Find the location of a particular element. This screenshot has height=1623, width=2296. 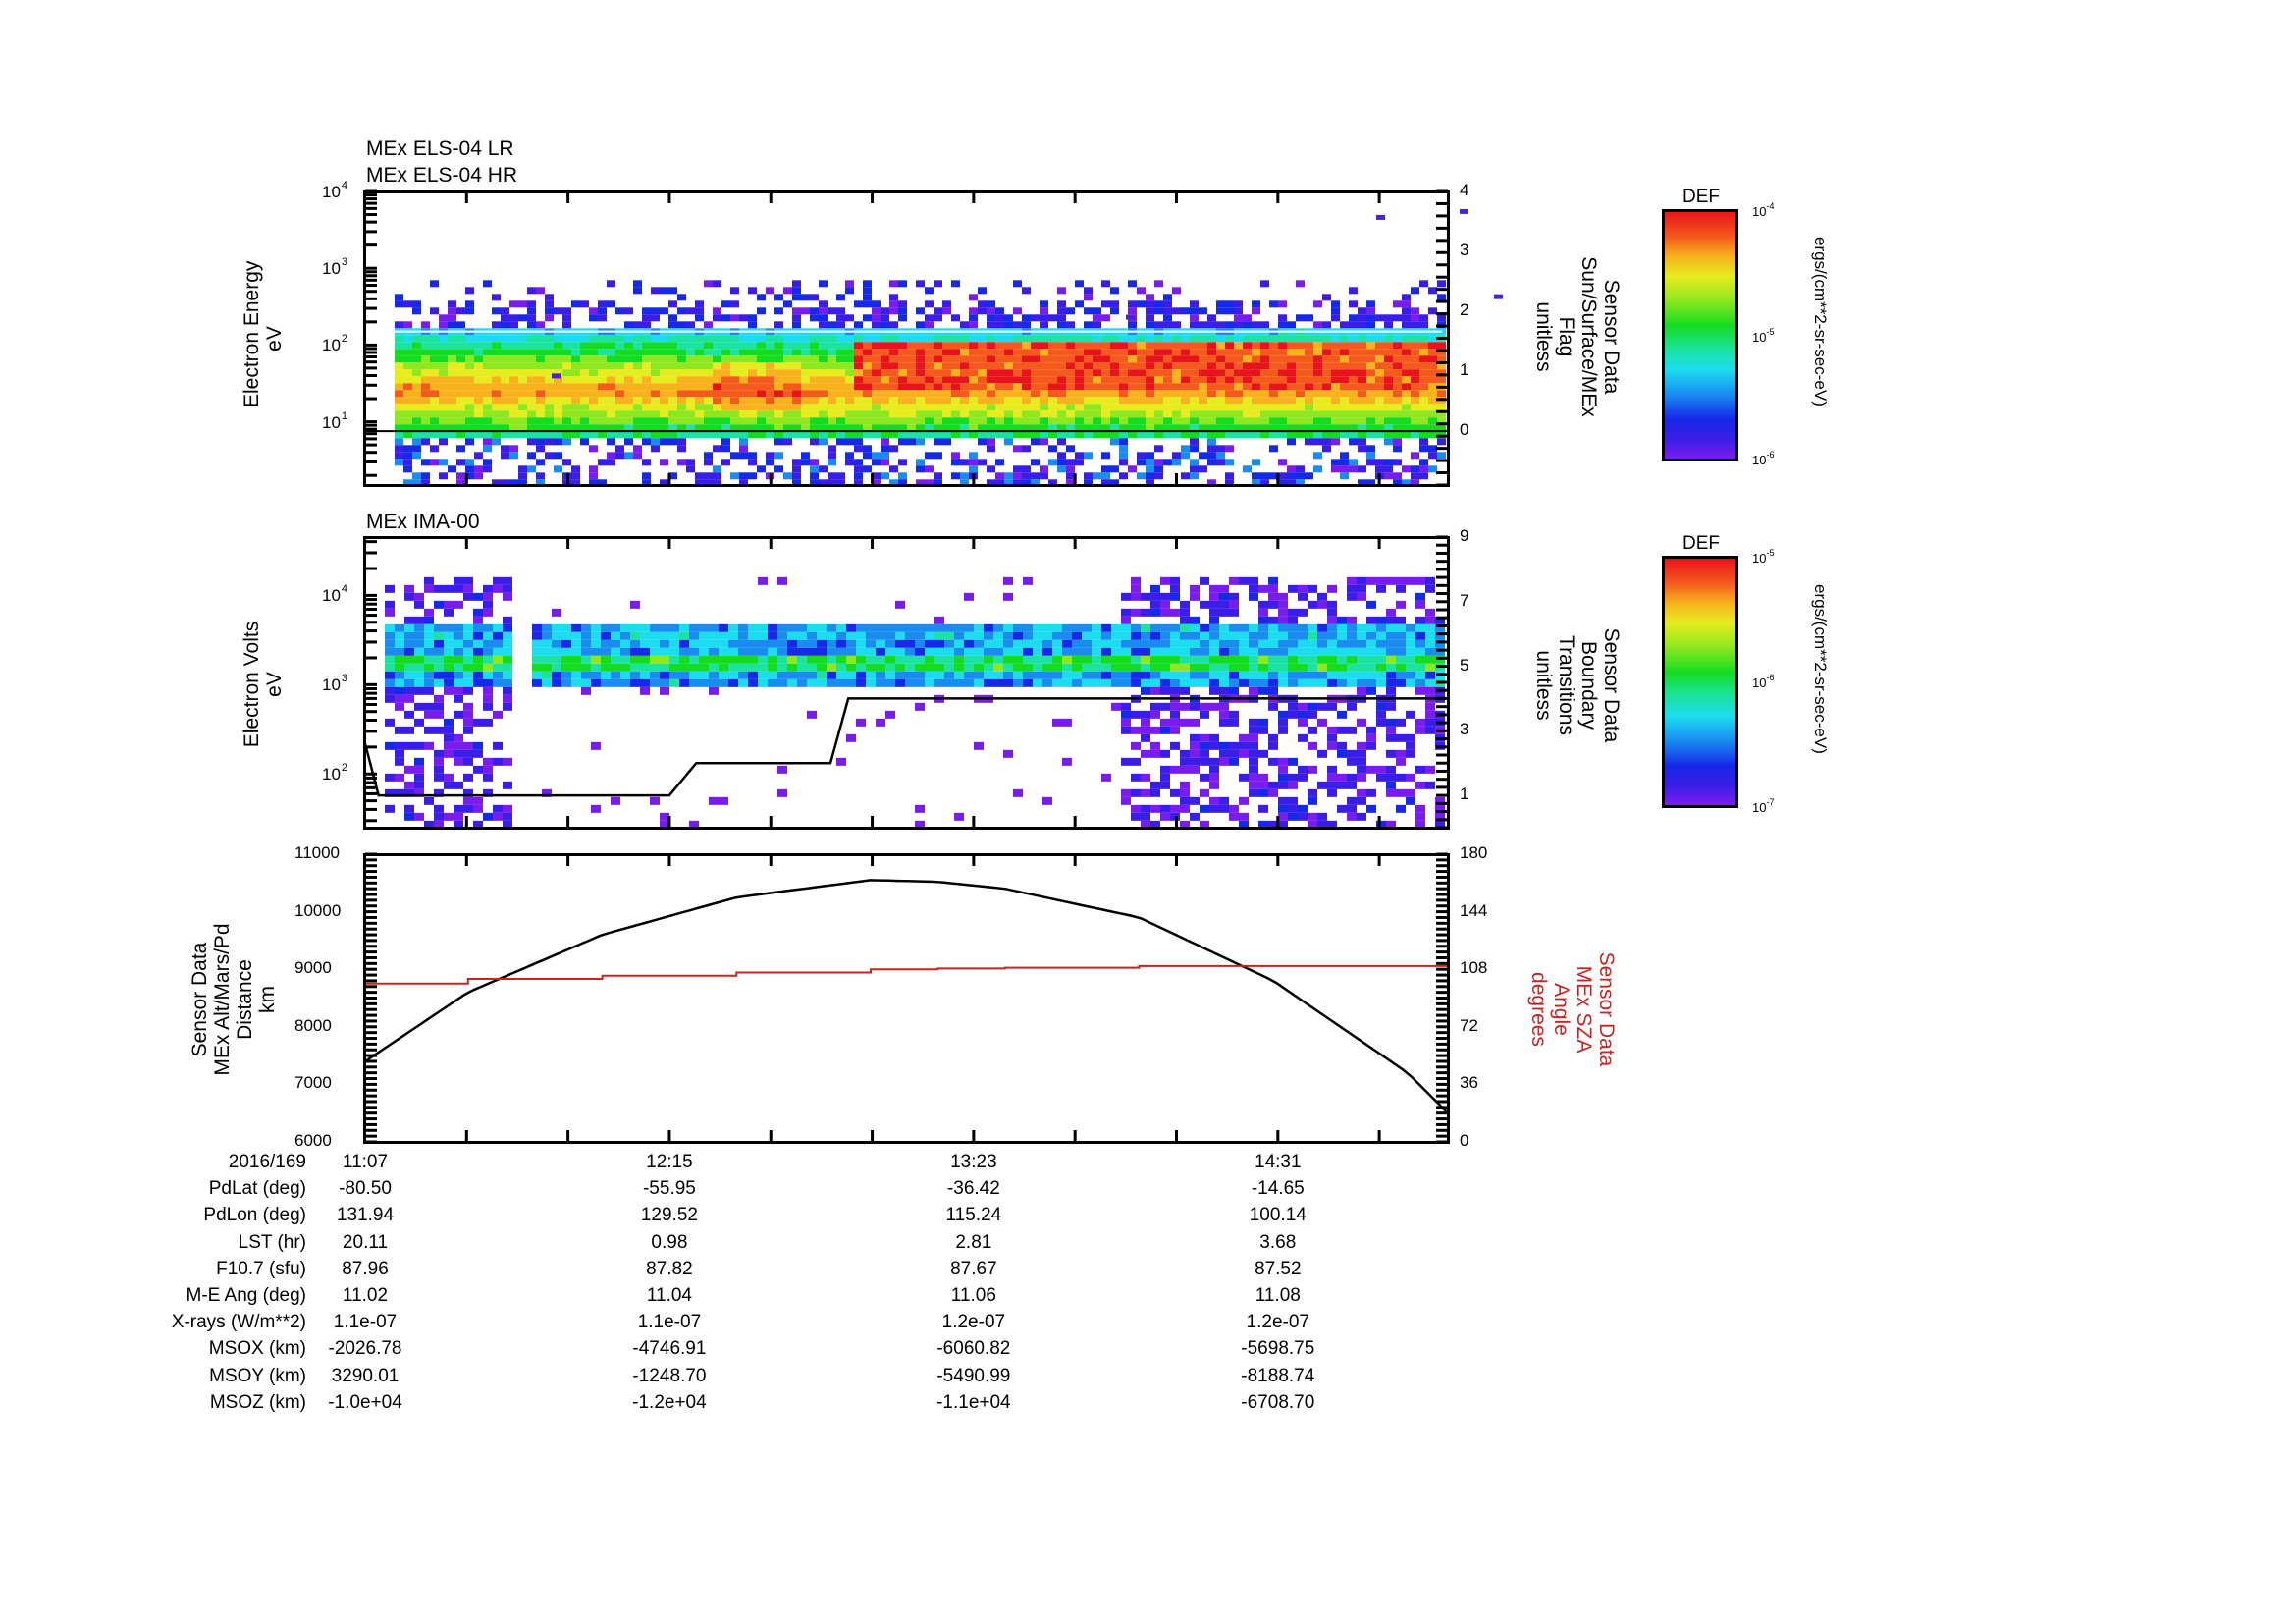

ephemeris-cell: -14.65 is located at coordinates (1278, 1189).